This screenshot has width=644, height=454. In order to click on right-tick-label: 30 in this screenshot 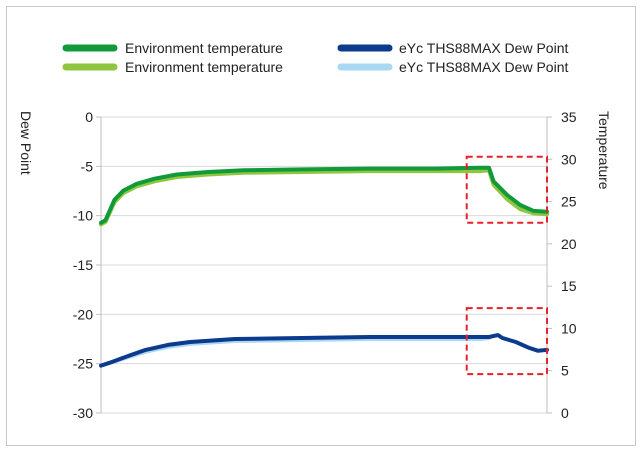, I will do `click(569, 159)`.